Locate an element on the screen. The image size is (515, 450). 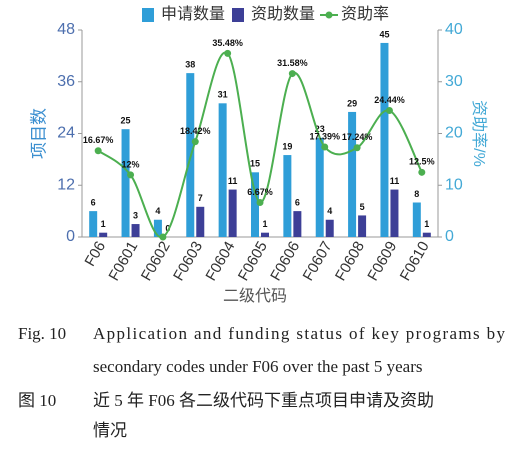
data-label: 25 is located at coordinates (126, 121).